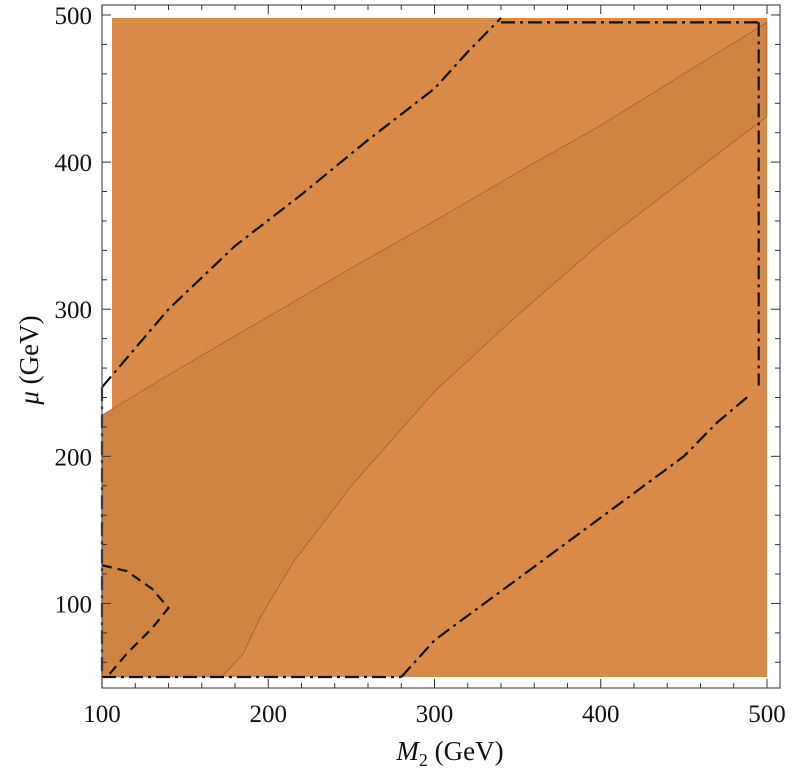  What do you see at coordinates (29, 360) in the screenshot?
I see `y-axis-label: μ (GeV)` at bounding box center [29, 360].